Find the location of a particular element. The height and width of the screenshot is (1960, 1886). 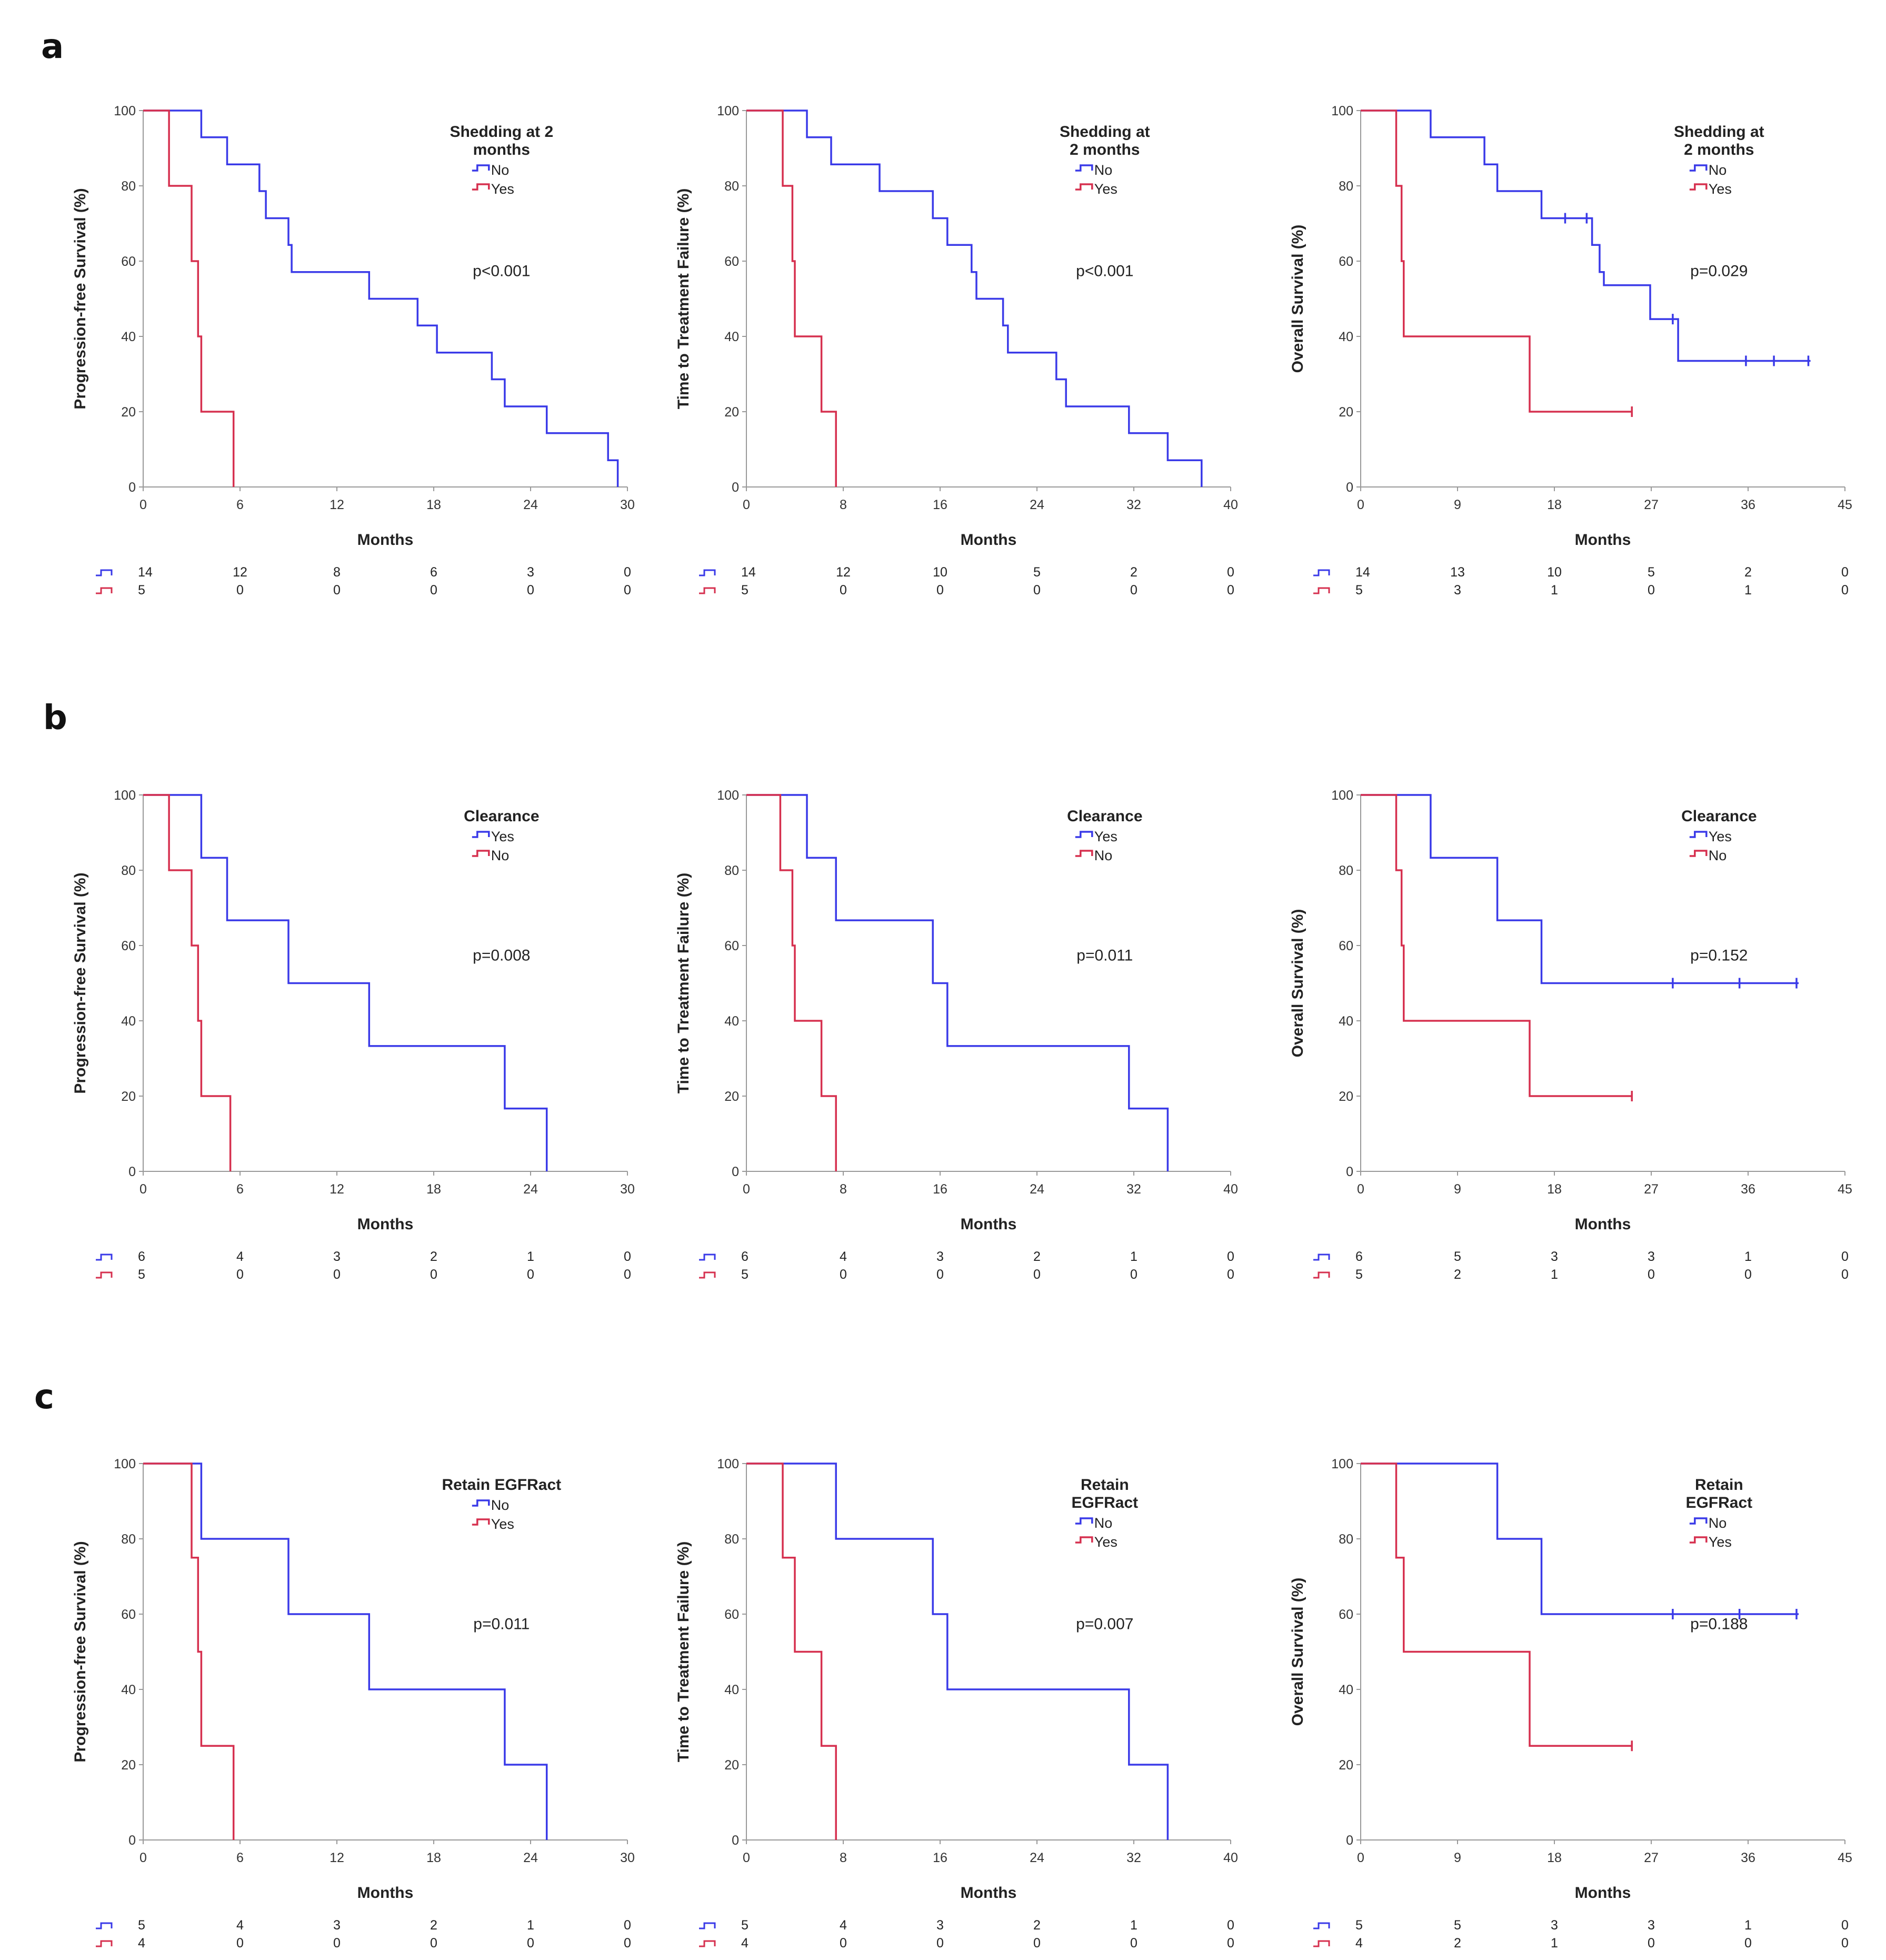

risk-count: 13 is located at coordinates (1457, 572).